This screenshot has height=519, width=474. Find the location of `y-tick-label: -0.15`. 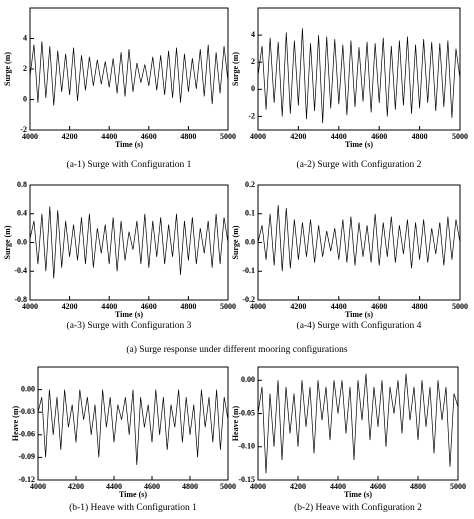

y-tick-label: -0.15 is located at coordinates (246, 479).